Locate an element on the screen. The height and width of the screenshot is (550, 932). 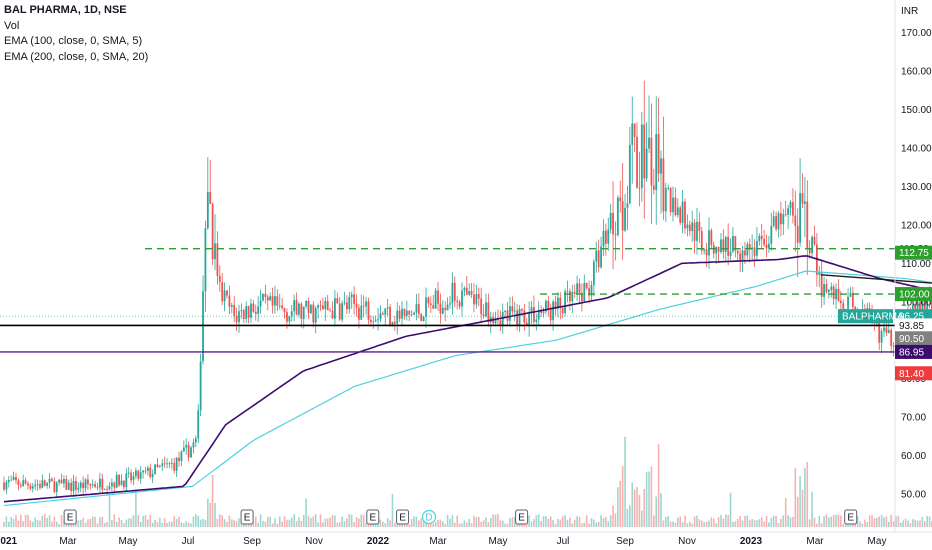
badge-90-50: 90.50 is located at coordinates (913, 338).